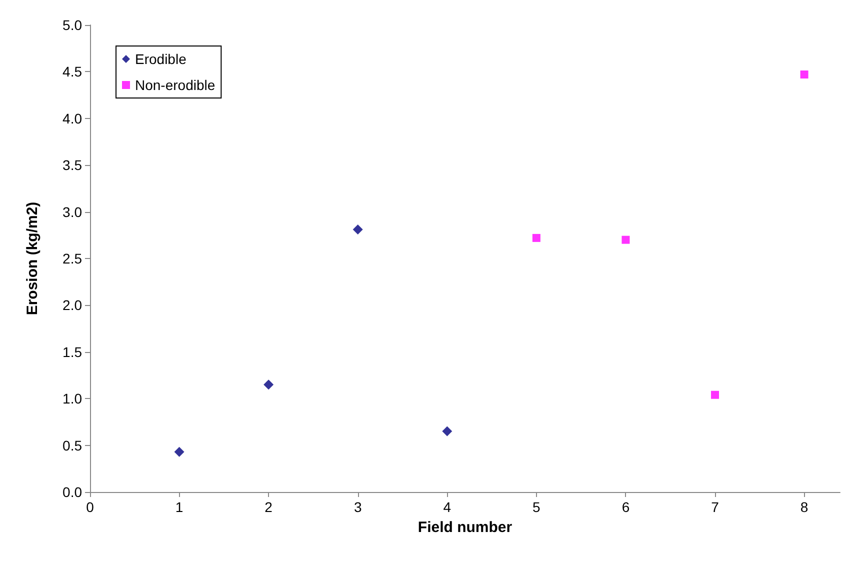 Image resolution: width=844 pixels, height=561 pixels. I want to click on y-tick-label: 3.0, so click(72, 212).